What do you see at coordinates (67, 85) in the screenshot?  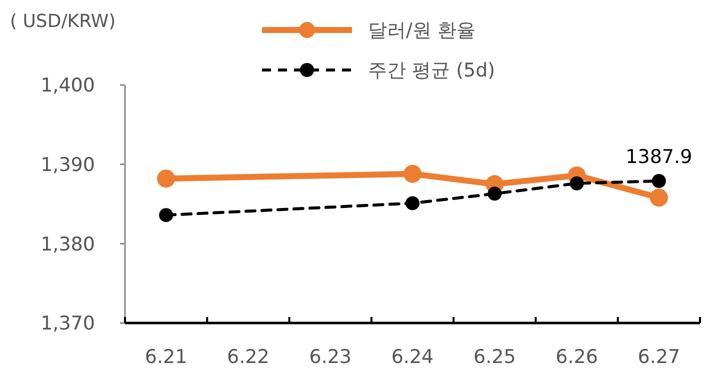 I see `y-tick-label: 1,400` at bounding box center [67, 85].